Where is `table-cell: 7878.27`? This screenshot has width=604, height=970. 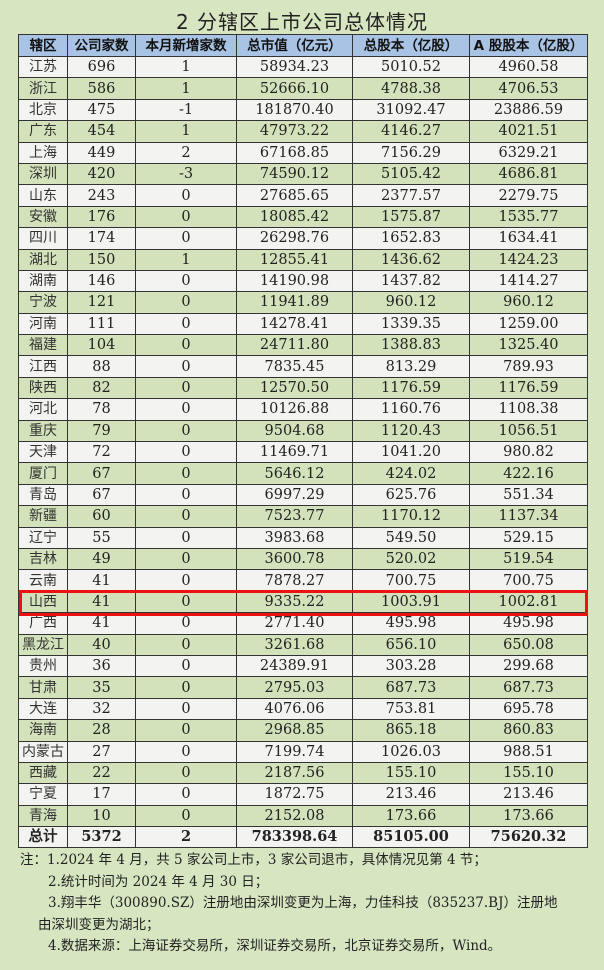 table-cell: 7878.27 is located at coordinates (294, 580).